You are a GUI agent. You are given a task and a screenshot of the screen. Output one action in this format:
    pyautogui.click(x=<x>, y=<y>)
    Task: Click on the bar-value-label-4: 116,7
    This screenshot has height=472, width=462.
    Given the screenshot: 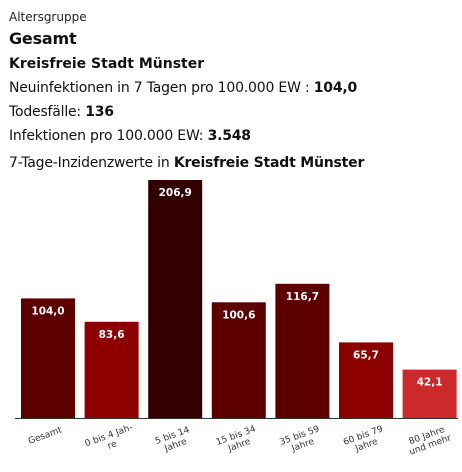 What is the action you would take?
    pyautogui.click(x=302, y=297)
    